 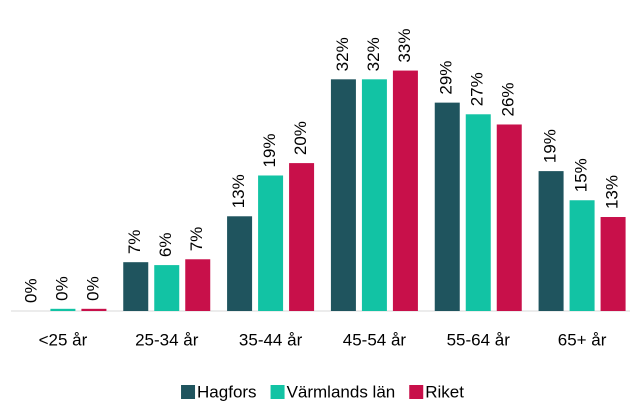 I want to click on legend-item: Hagfors, so click(x=219, y=391).